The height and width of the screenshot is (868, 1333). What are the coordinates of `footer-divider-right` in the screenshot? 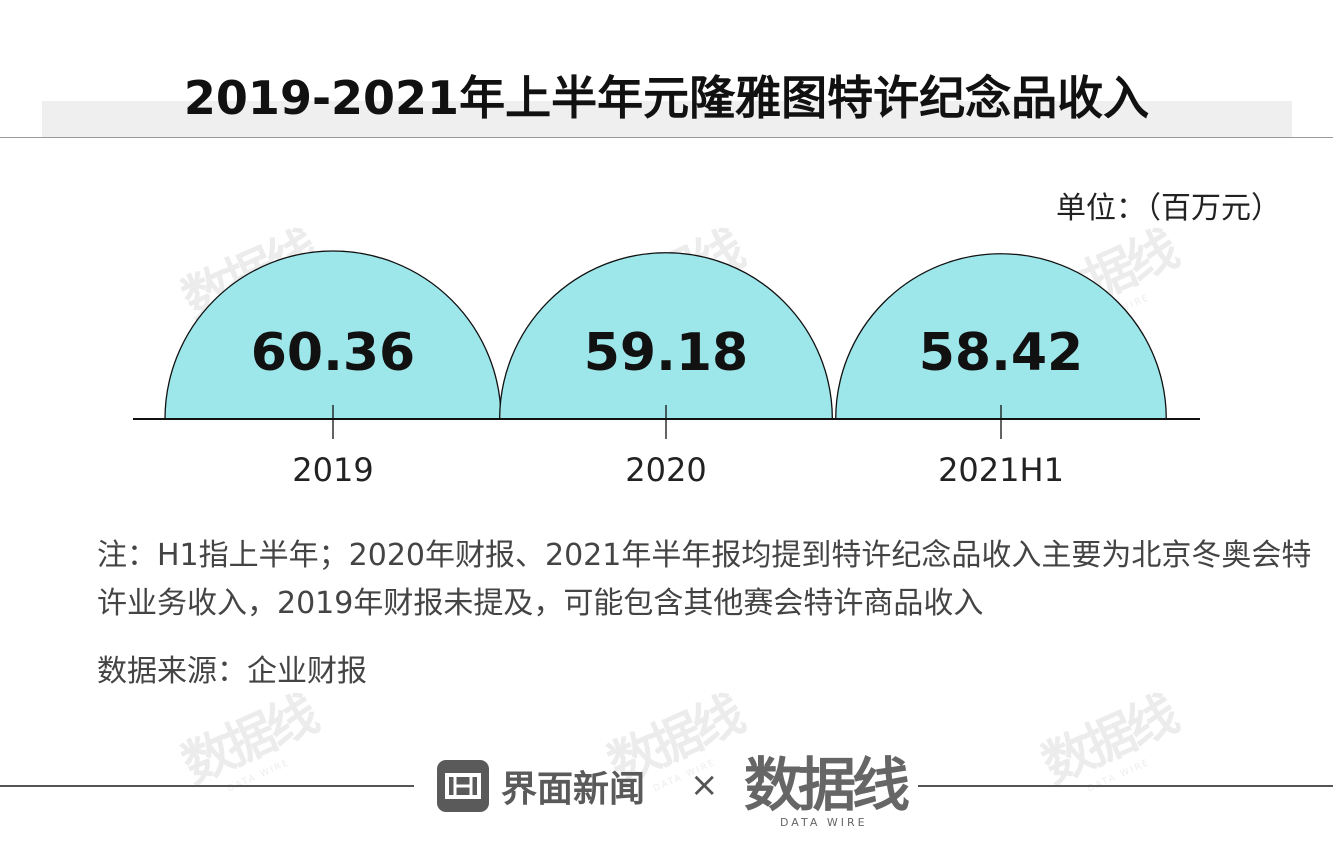 It's located at (1125, 786).